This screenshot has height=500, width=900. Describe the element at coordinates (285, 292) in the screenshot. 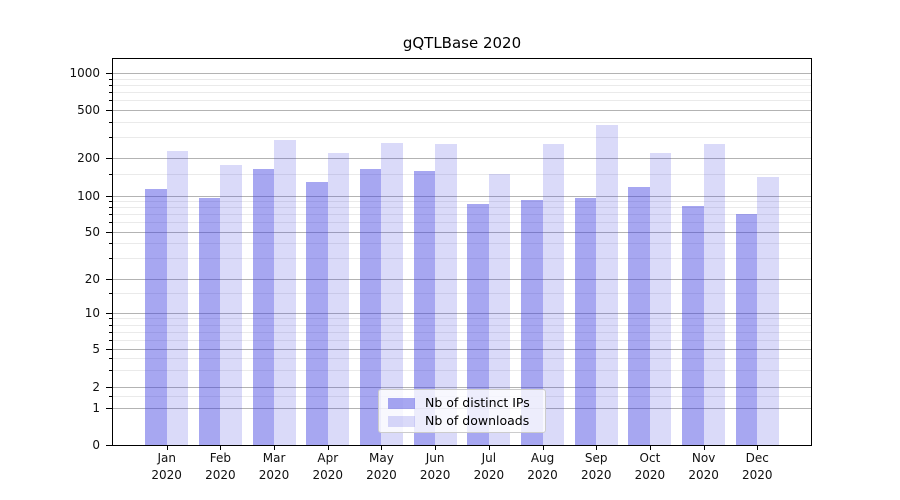

I see `bar-downloads-mar-2020` at that location.